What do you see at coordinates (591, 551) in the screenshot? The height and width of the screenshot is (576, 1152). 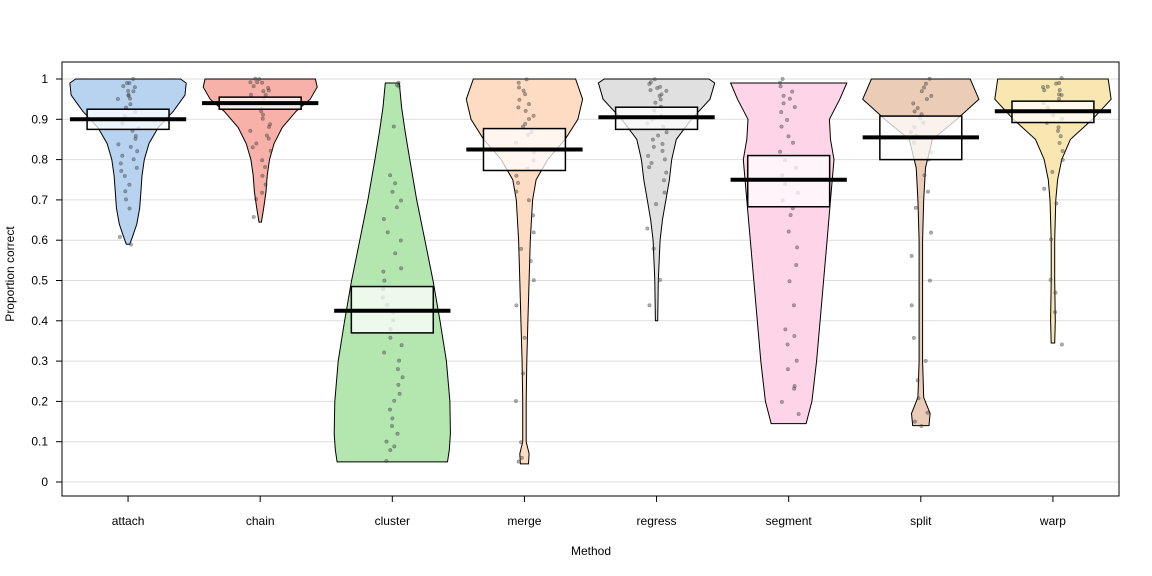 I see `x-axis-title: Method` at bounding box center [591, 551].